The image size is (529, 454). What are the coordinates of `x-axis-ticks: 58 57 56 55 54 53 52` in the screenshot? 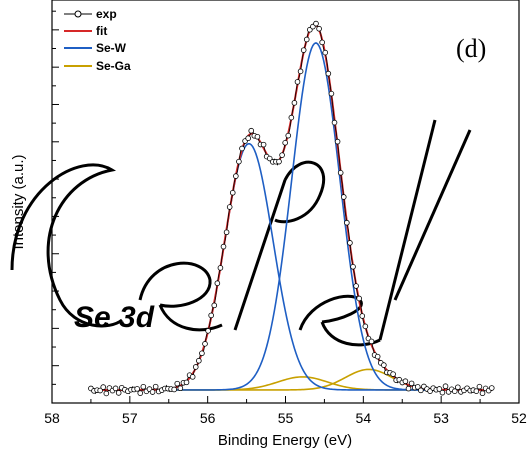 It's located at (285, 411).